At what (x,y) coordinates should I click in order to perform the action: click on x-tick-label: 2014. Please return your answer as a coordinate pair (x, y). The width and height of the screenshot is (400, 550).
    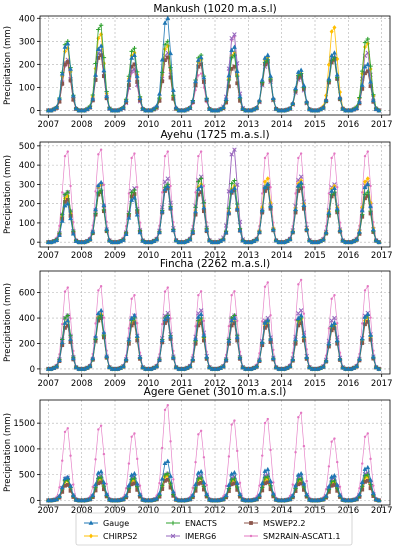
    Looking at the image, I should click on (282, 384).